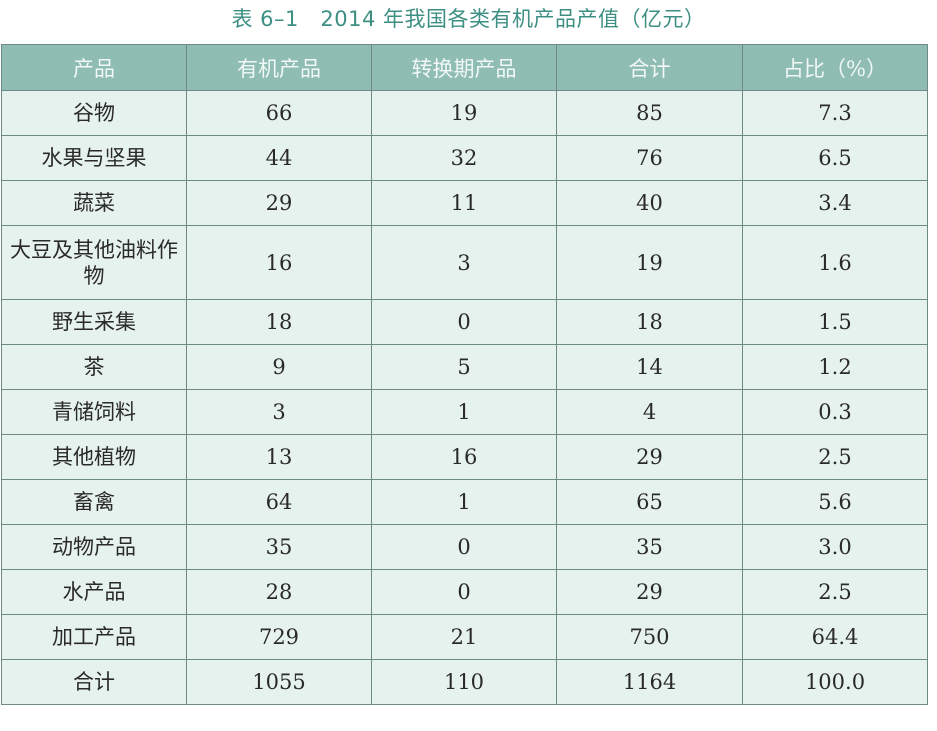 The image size is (937, 731). Describe the element at coordinates (94, 322) in the screenshot. I see `product-cell: 野生采集` at that location.